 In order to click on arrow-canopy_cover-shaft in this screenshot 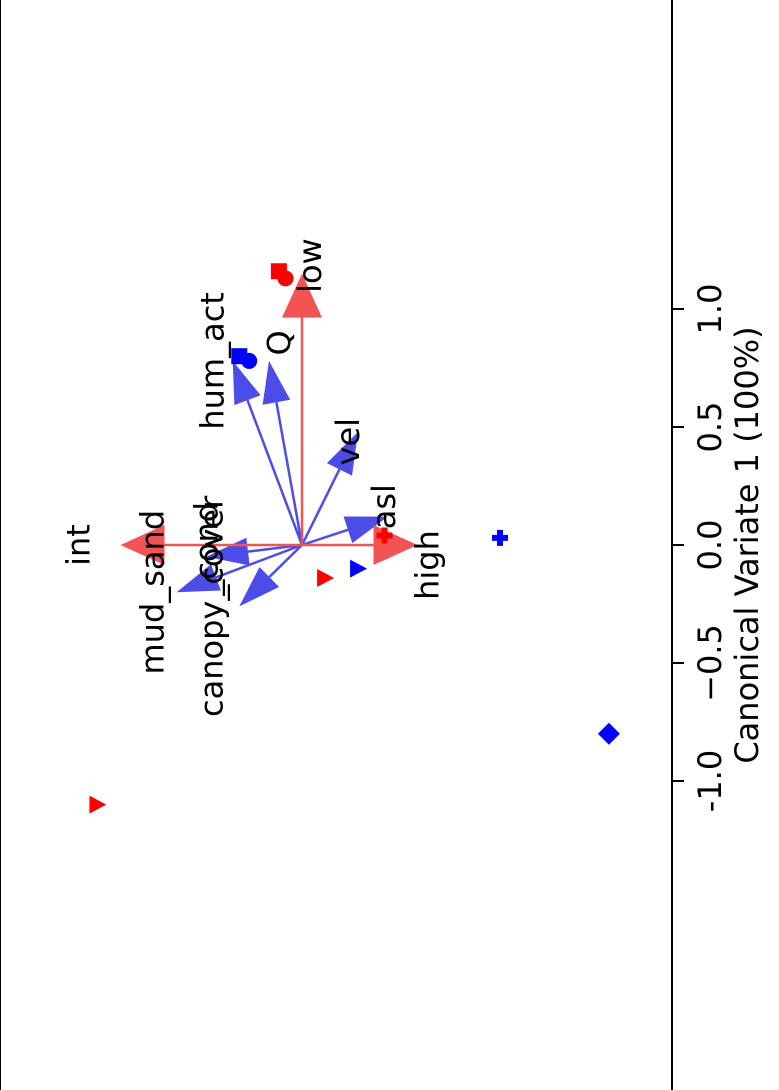, I will do `click(285, 561)`.